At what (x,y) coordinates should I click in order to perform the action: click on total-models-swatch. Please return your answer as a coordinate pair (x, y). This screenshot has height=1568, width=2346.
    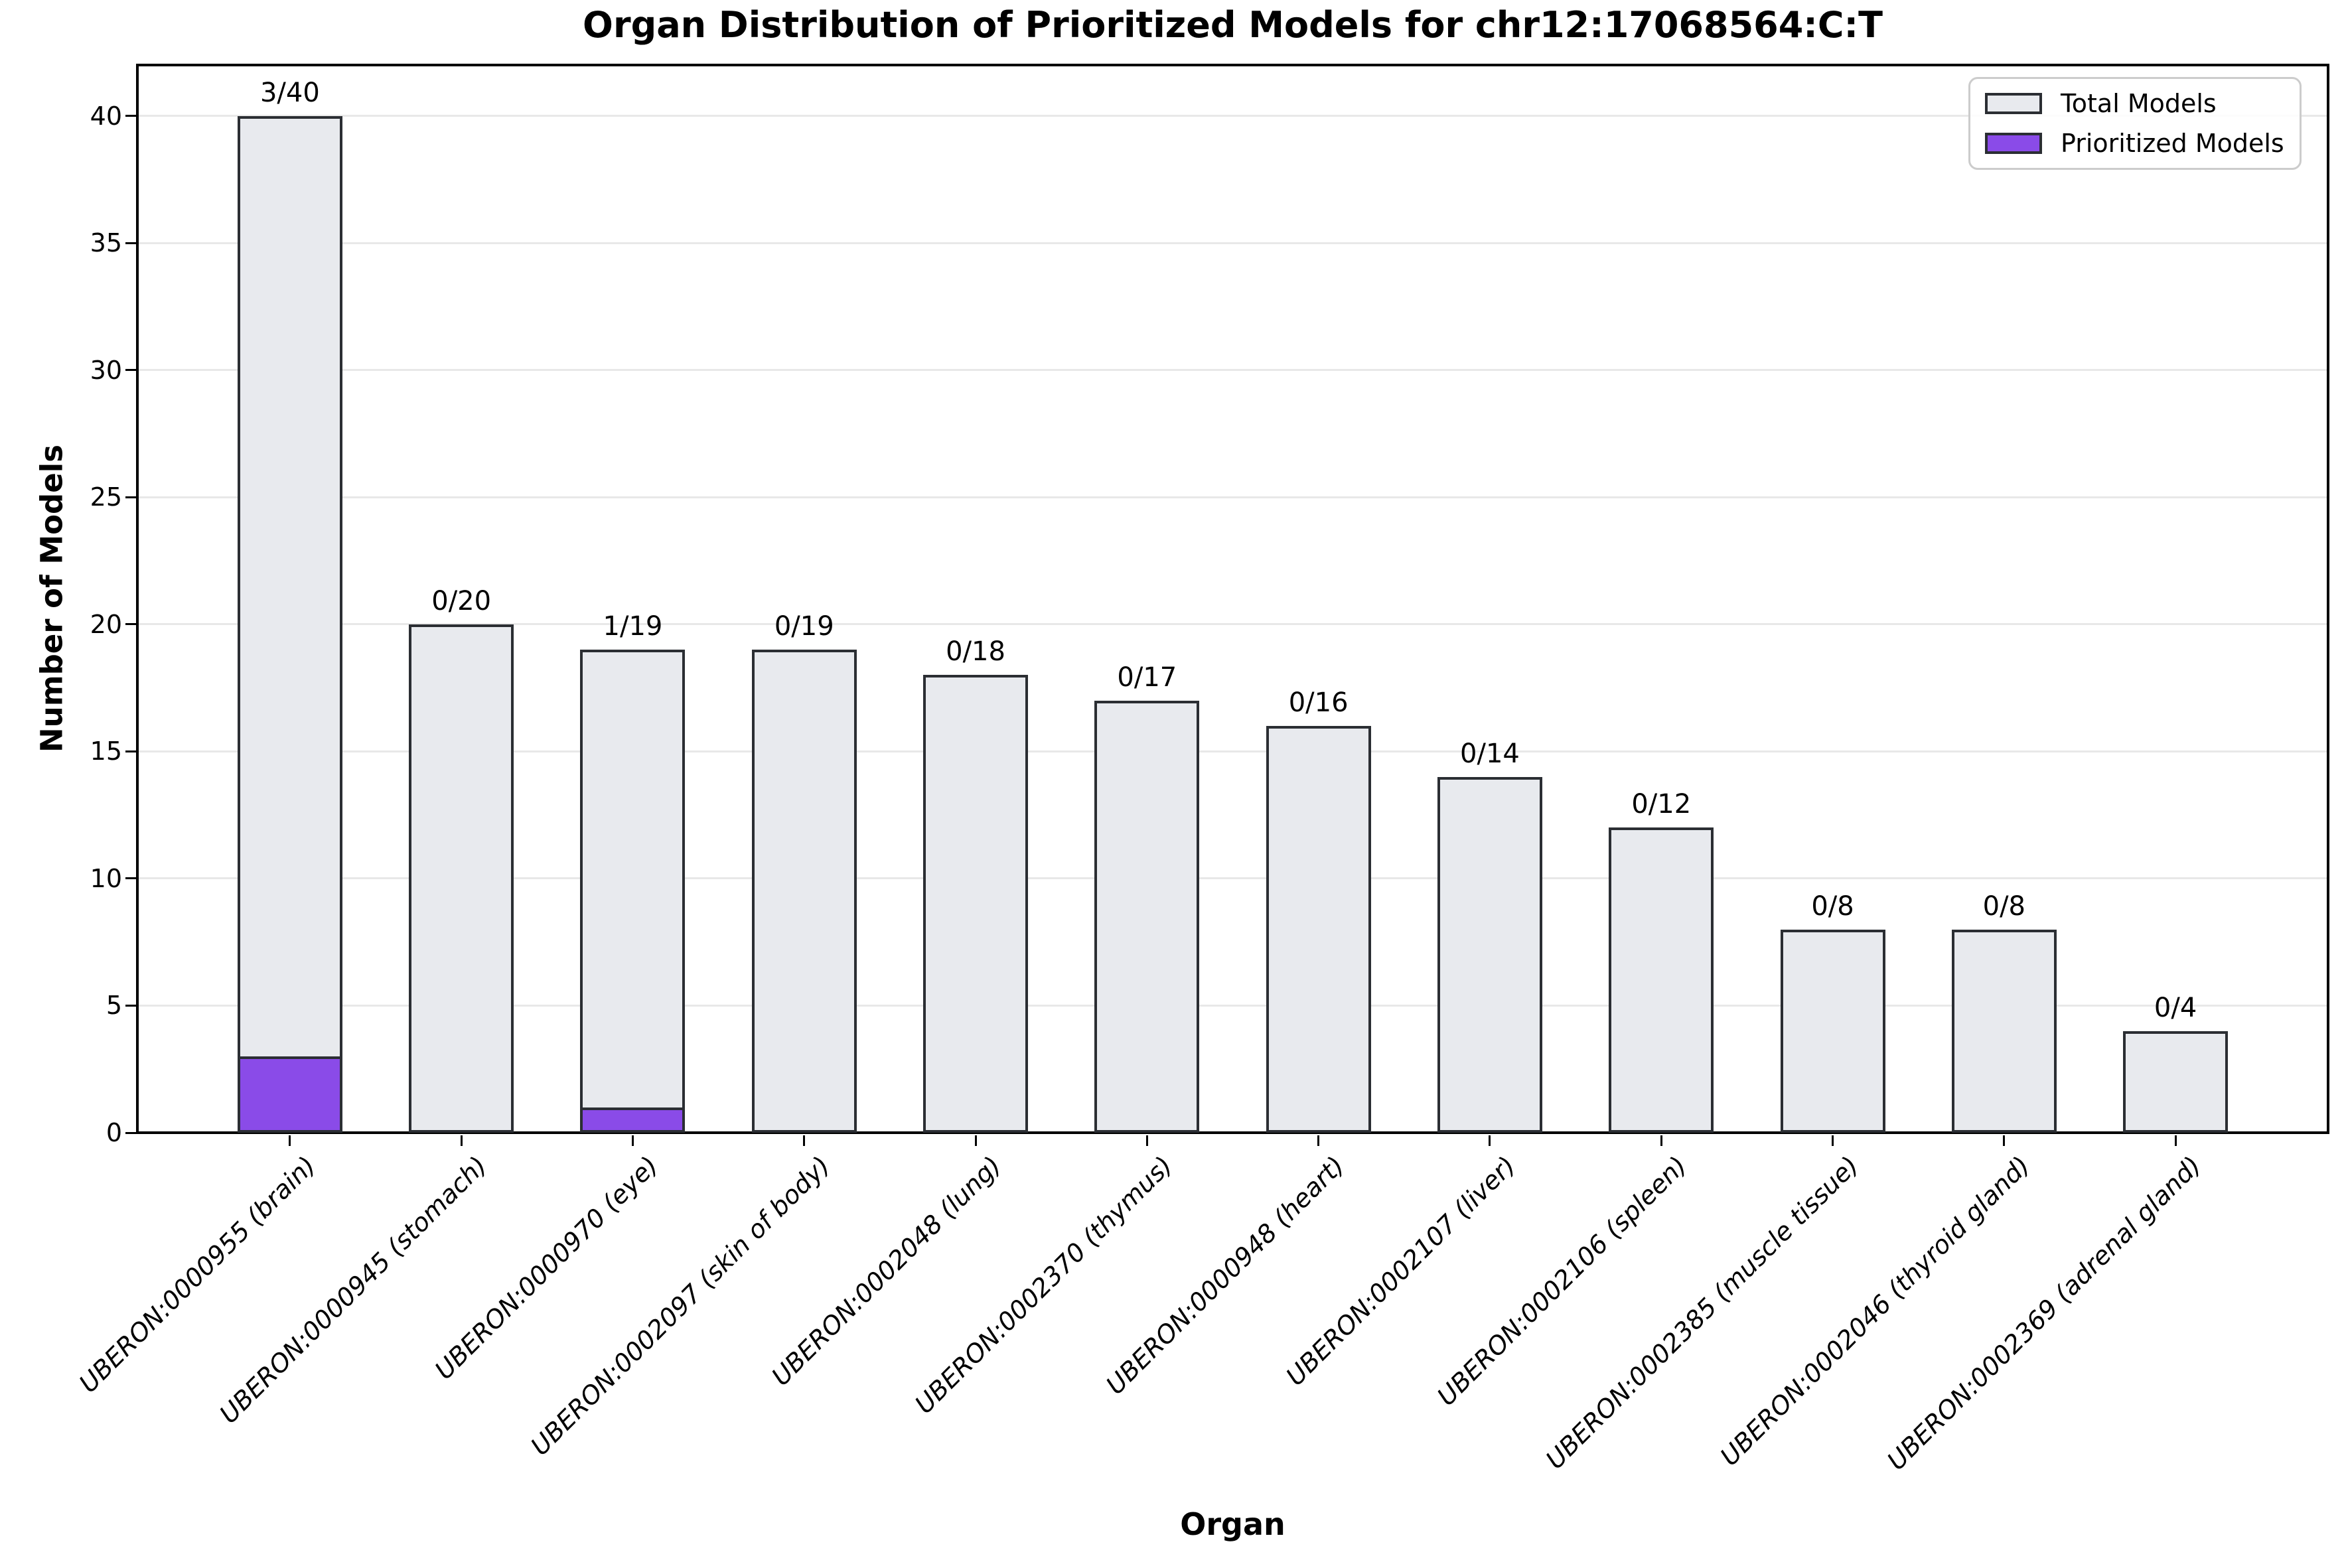
    Looking at the image, I should click on (2013, 104).